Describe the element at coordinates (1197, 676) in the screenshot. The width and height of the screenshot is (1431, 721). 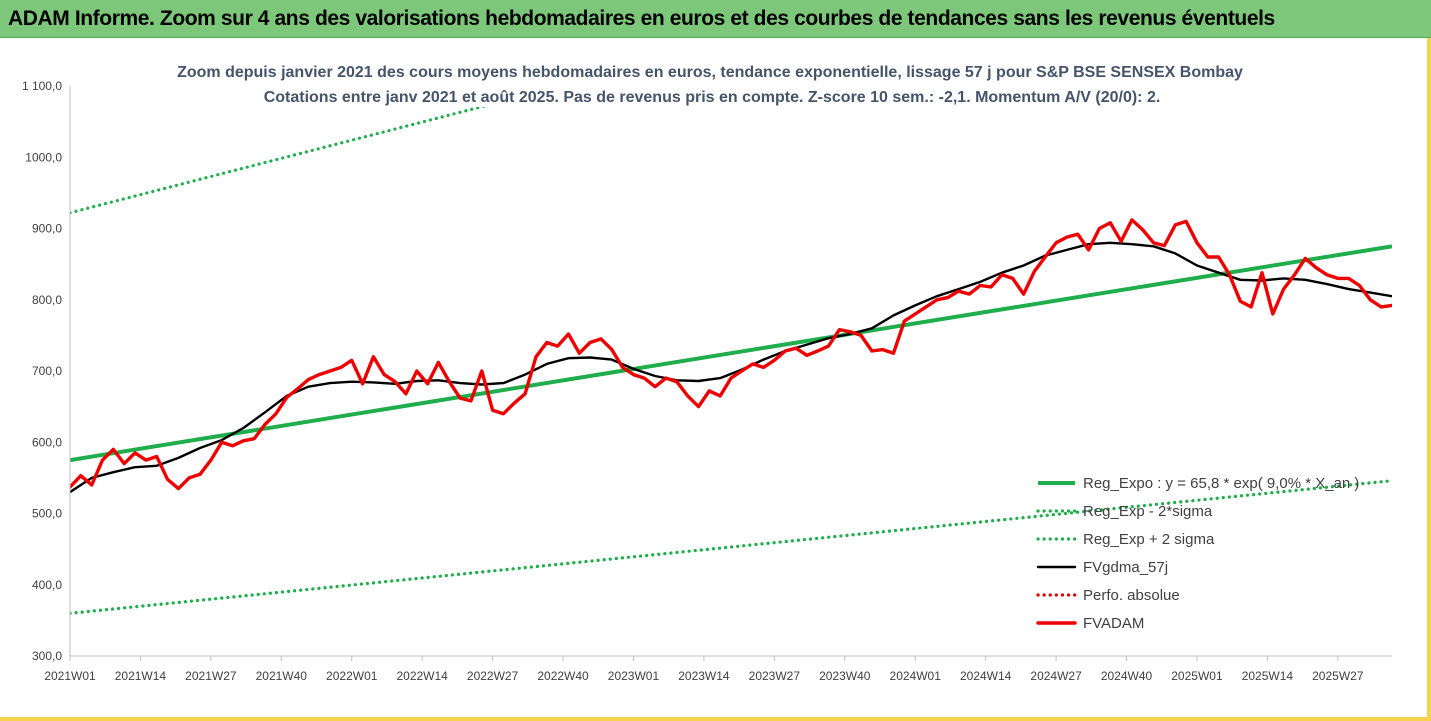
I see `x-tick-label: 2025W01` at that location.